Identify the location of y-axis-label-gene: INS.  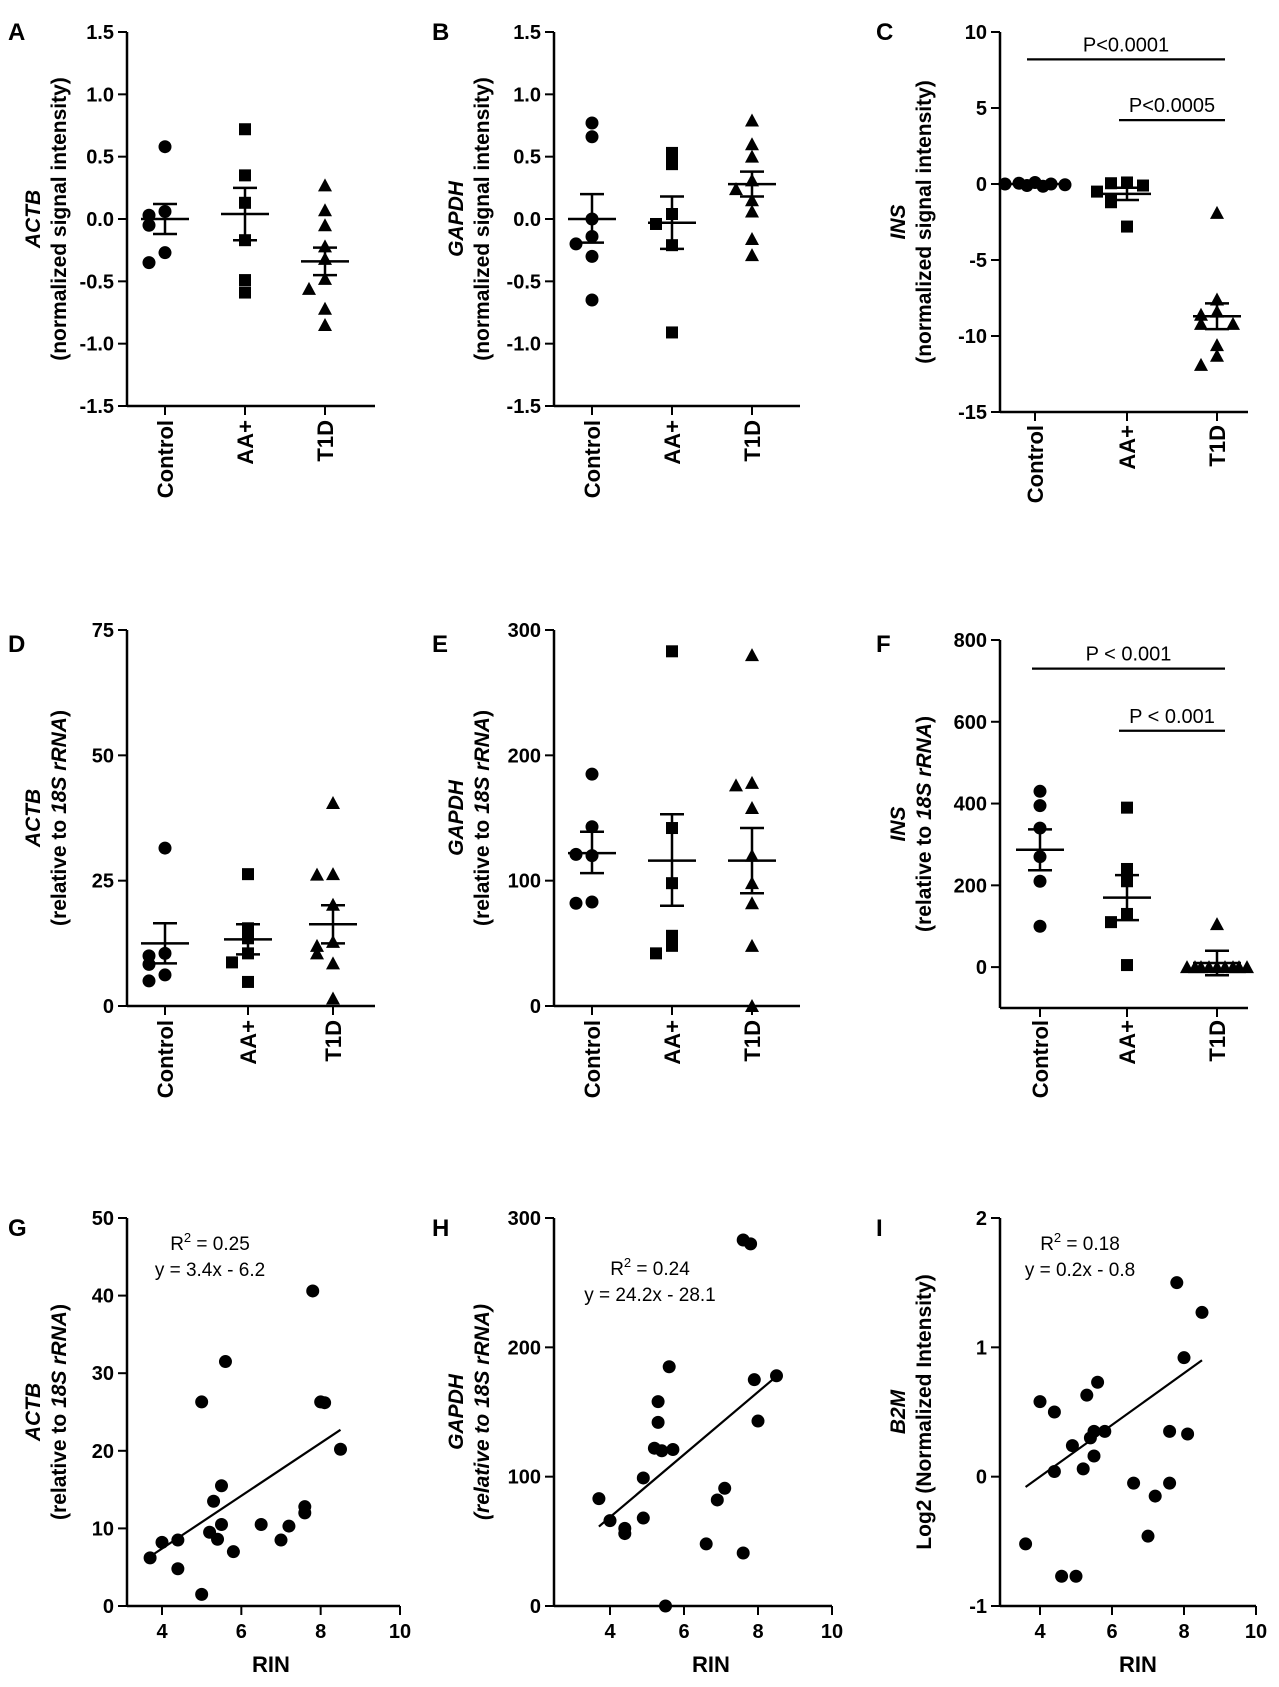
(898, 221).